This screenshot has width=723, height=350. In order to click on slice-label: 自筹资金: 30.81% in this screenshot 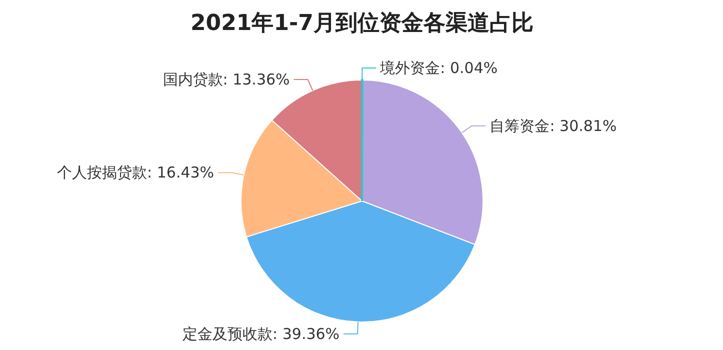, I will do `click(553, 125)`.